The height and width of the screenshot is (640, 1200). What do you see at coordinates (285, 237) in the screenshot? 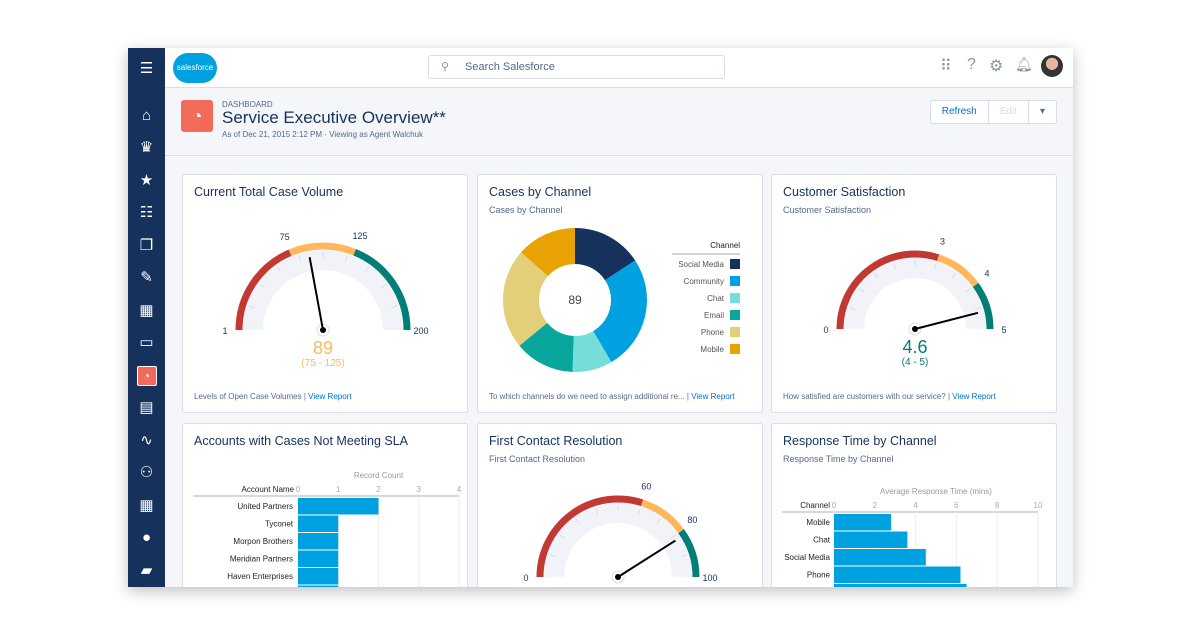
I see `gauge-label: 75` at bounding box center [285, 237].